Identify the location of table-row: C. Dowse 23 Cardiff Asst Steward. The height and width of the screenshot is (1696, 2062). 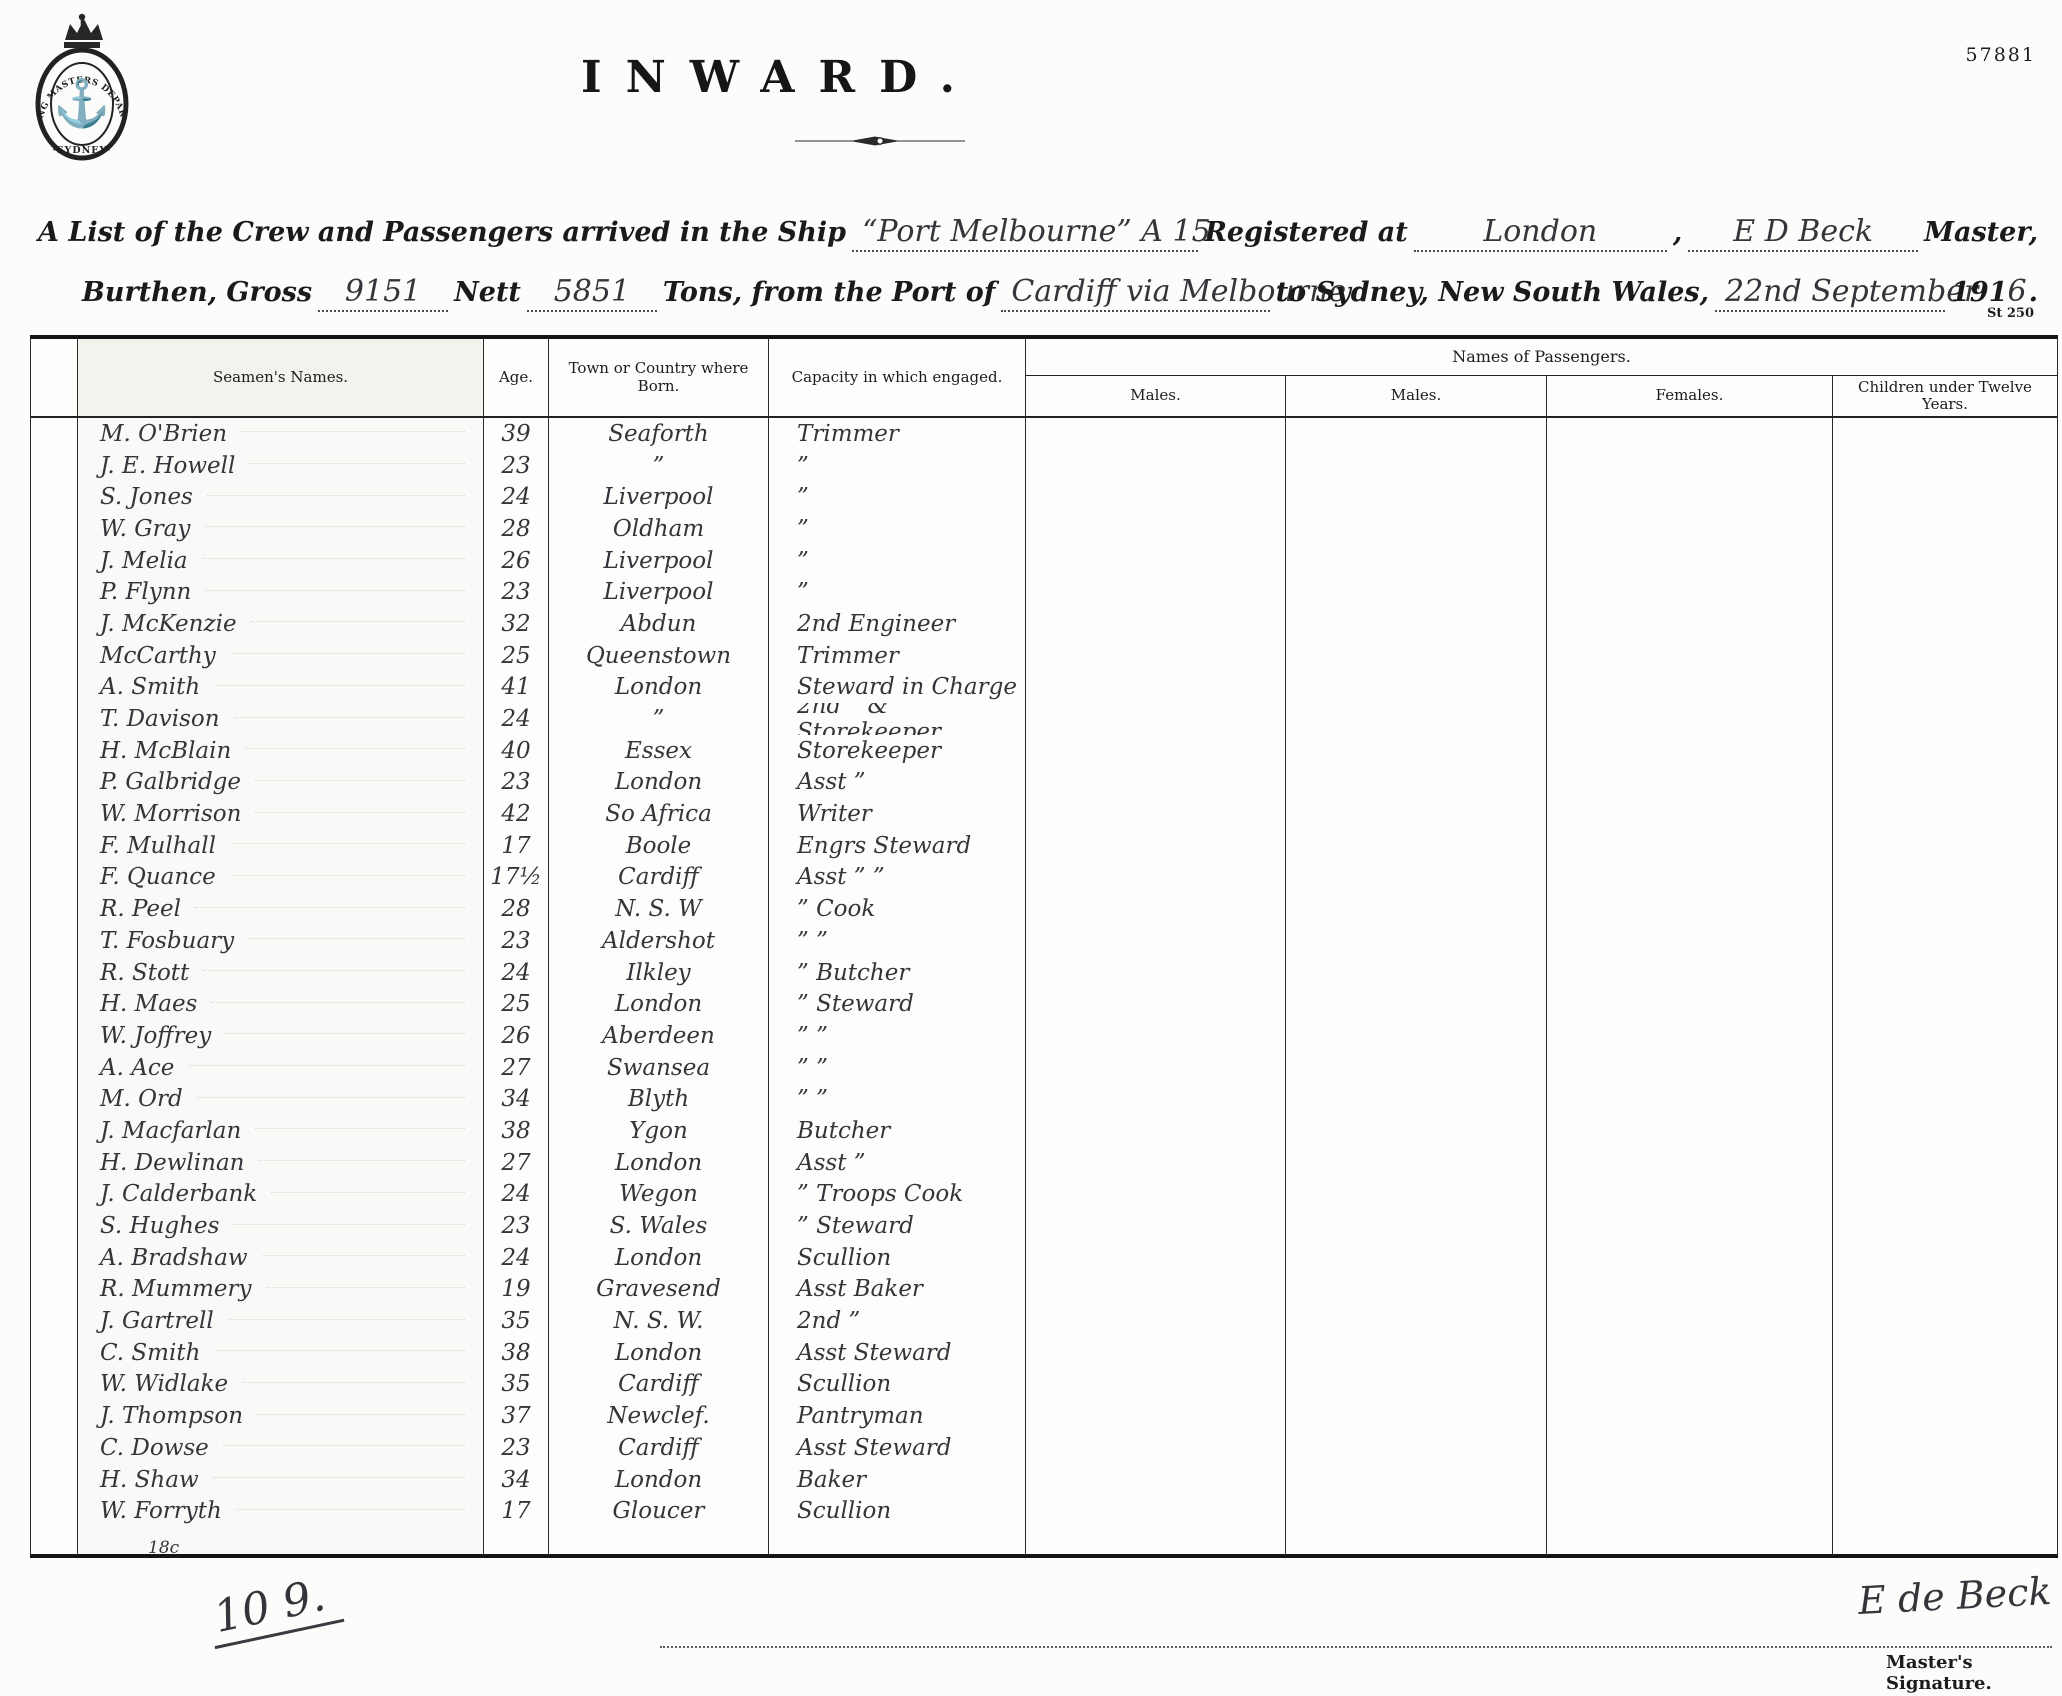
(1044, 1448).